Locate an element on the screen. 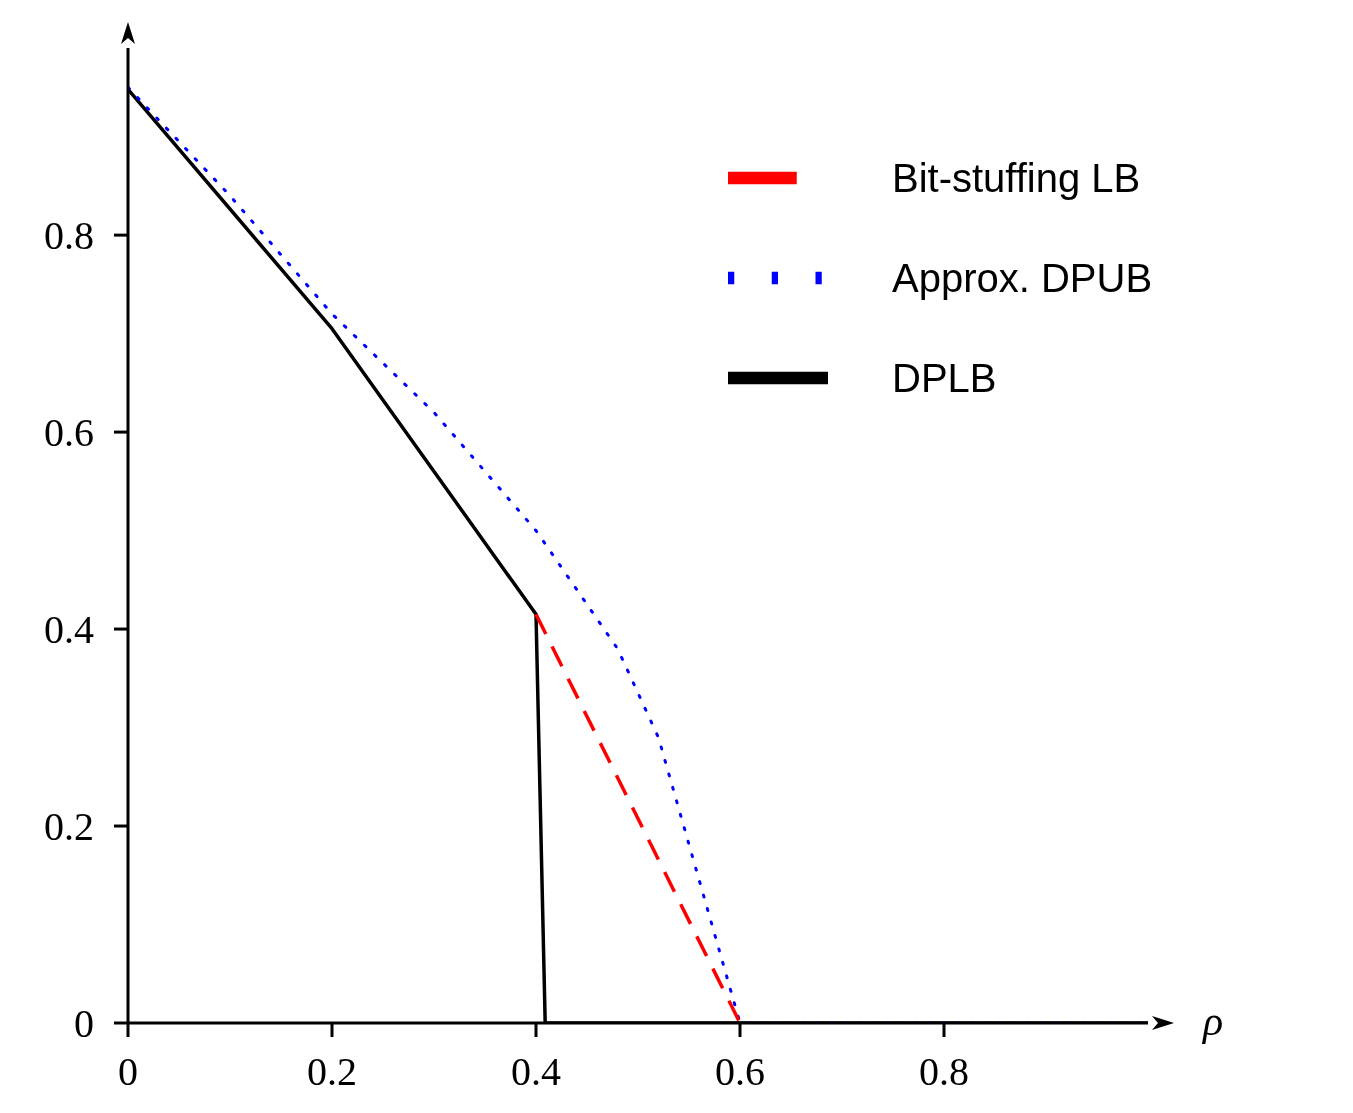 Image resolution: width=1353 pixels, height=1113 pixels. legend-label: DPLB is located at coordinates (944, 377).